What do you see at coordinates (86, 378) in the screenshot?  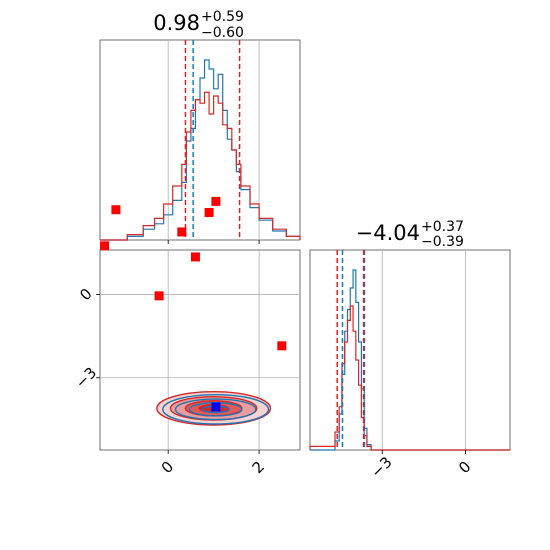 I see `y-tick-label-param1: −3` at bounding box center [86, 378].